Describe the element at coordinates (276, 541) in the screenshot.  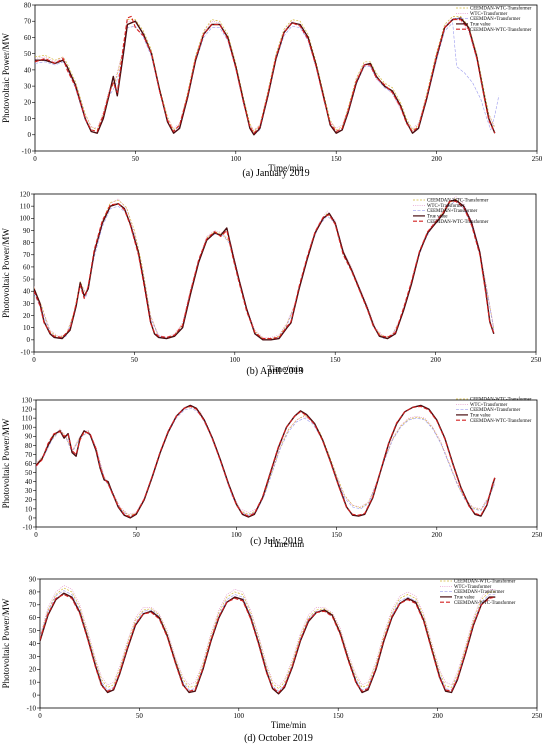
I see `chart-caption: (c) July 2019` at that location.